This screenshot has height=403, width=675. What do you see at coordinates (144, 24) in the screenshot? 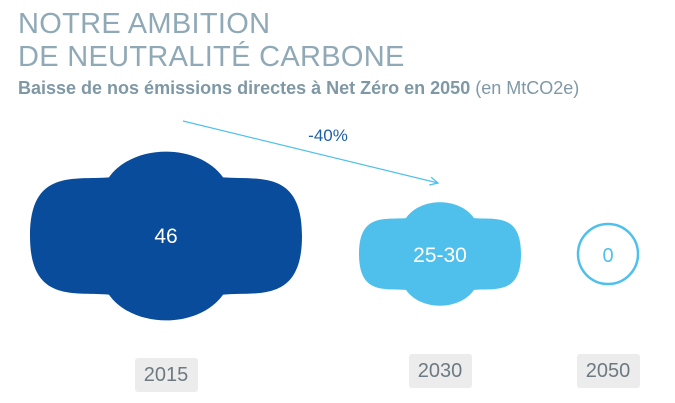
I see `title-line-1: NOTRE AMBITION` at bounding box center [144, 24].